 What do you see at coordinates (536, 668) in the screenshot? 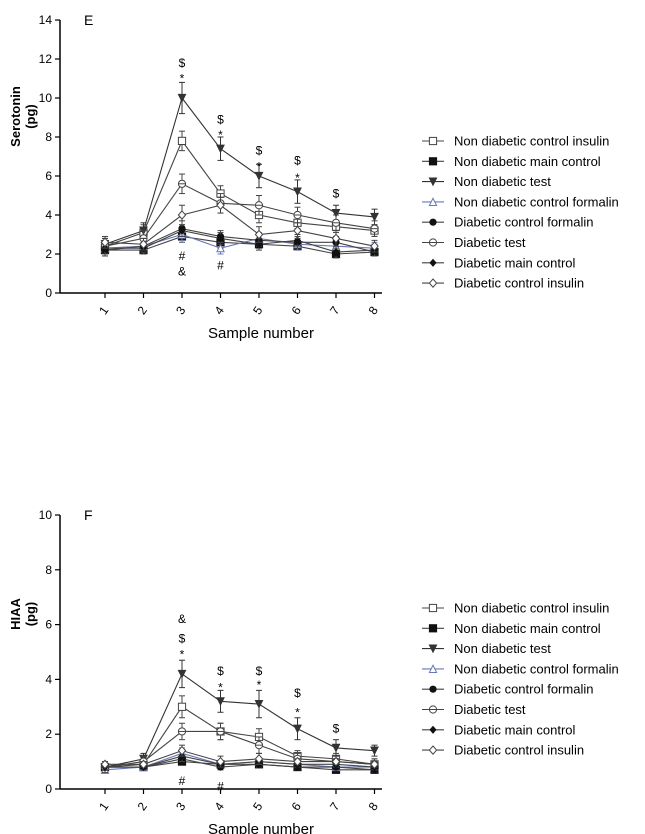
I see `legend-label: Non diabetic control formalin` at bounding box center [536, 668].